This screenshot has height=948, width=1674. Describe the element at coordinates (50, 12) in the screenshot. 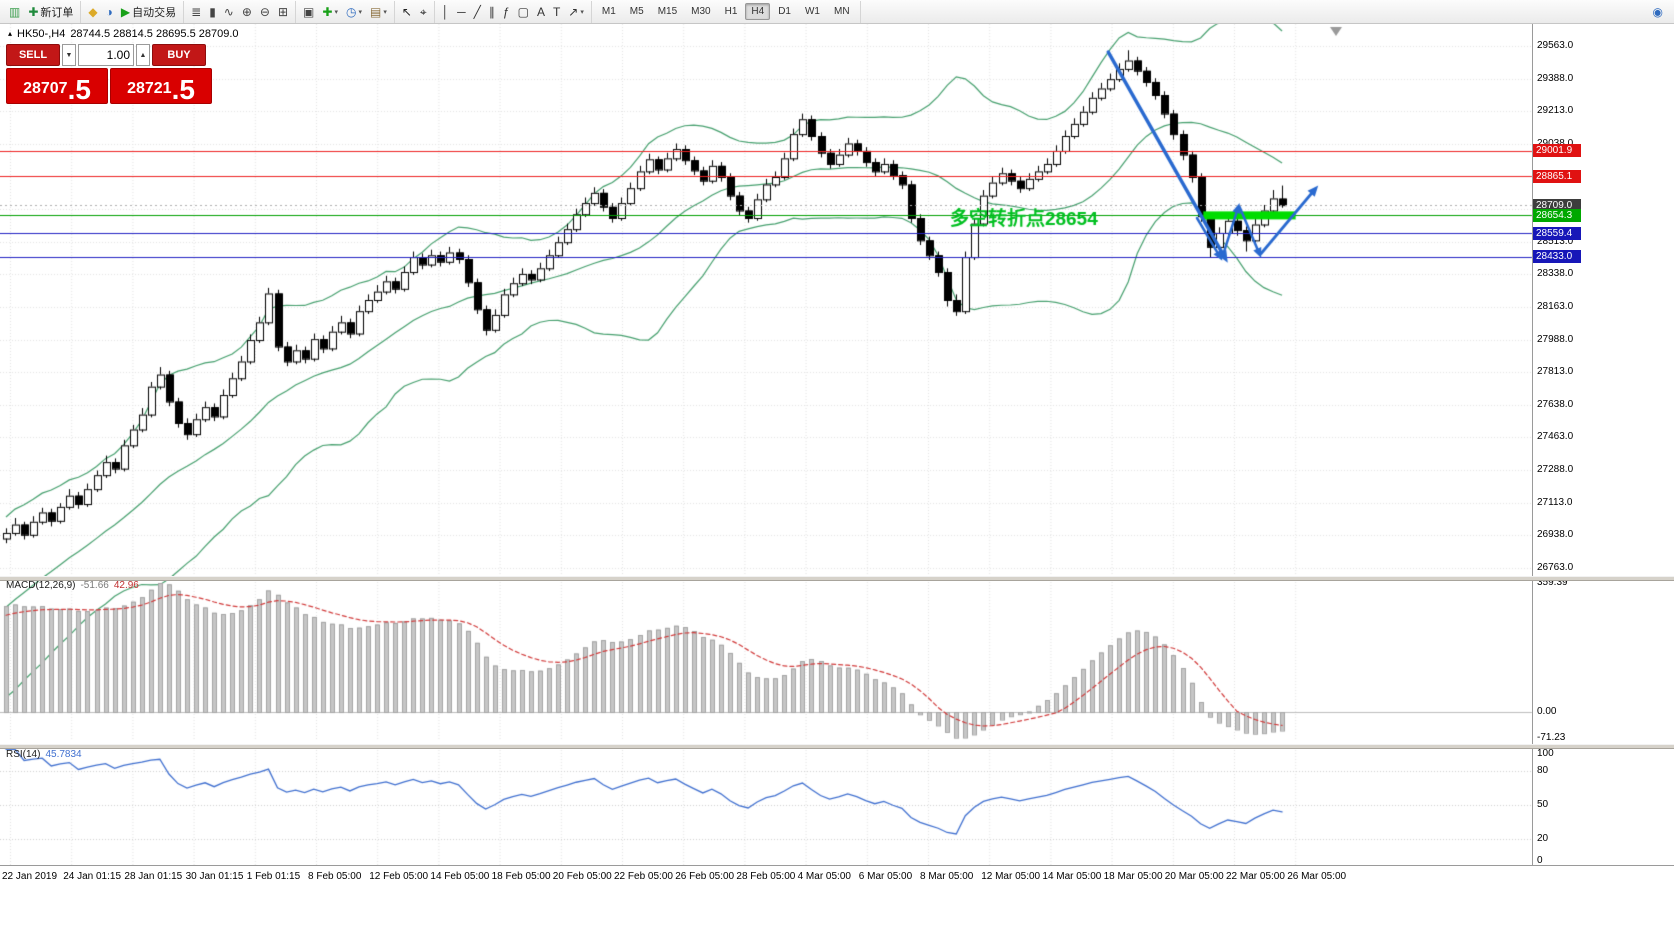

I see `new-order-button: ✚ 新订单` at that location.